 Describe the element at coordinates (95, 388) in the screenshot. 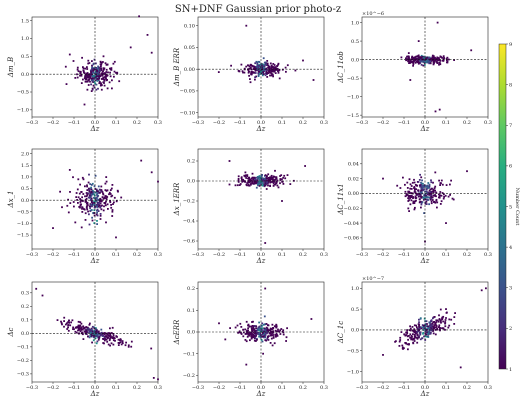

I see `x-tick-label: 0.0` at that location.